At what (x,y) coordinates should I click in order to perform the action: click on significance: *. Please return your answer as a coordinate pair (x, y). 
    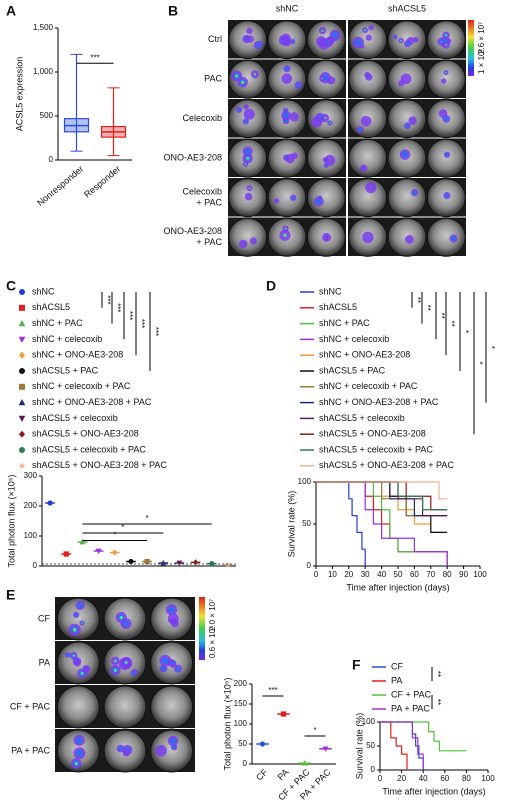
    Looking at the image, I should click on (314, 730).